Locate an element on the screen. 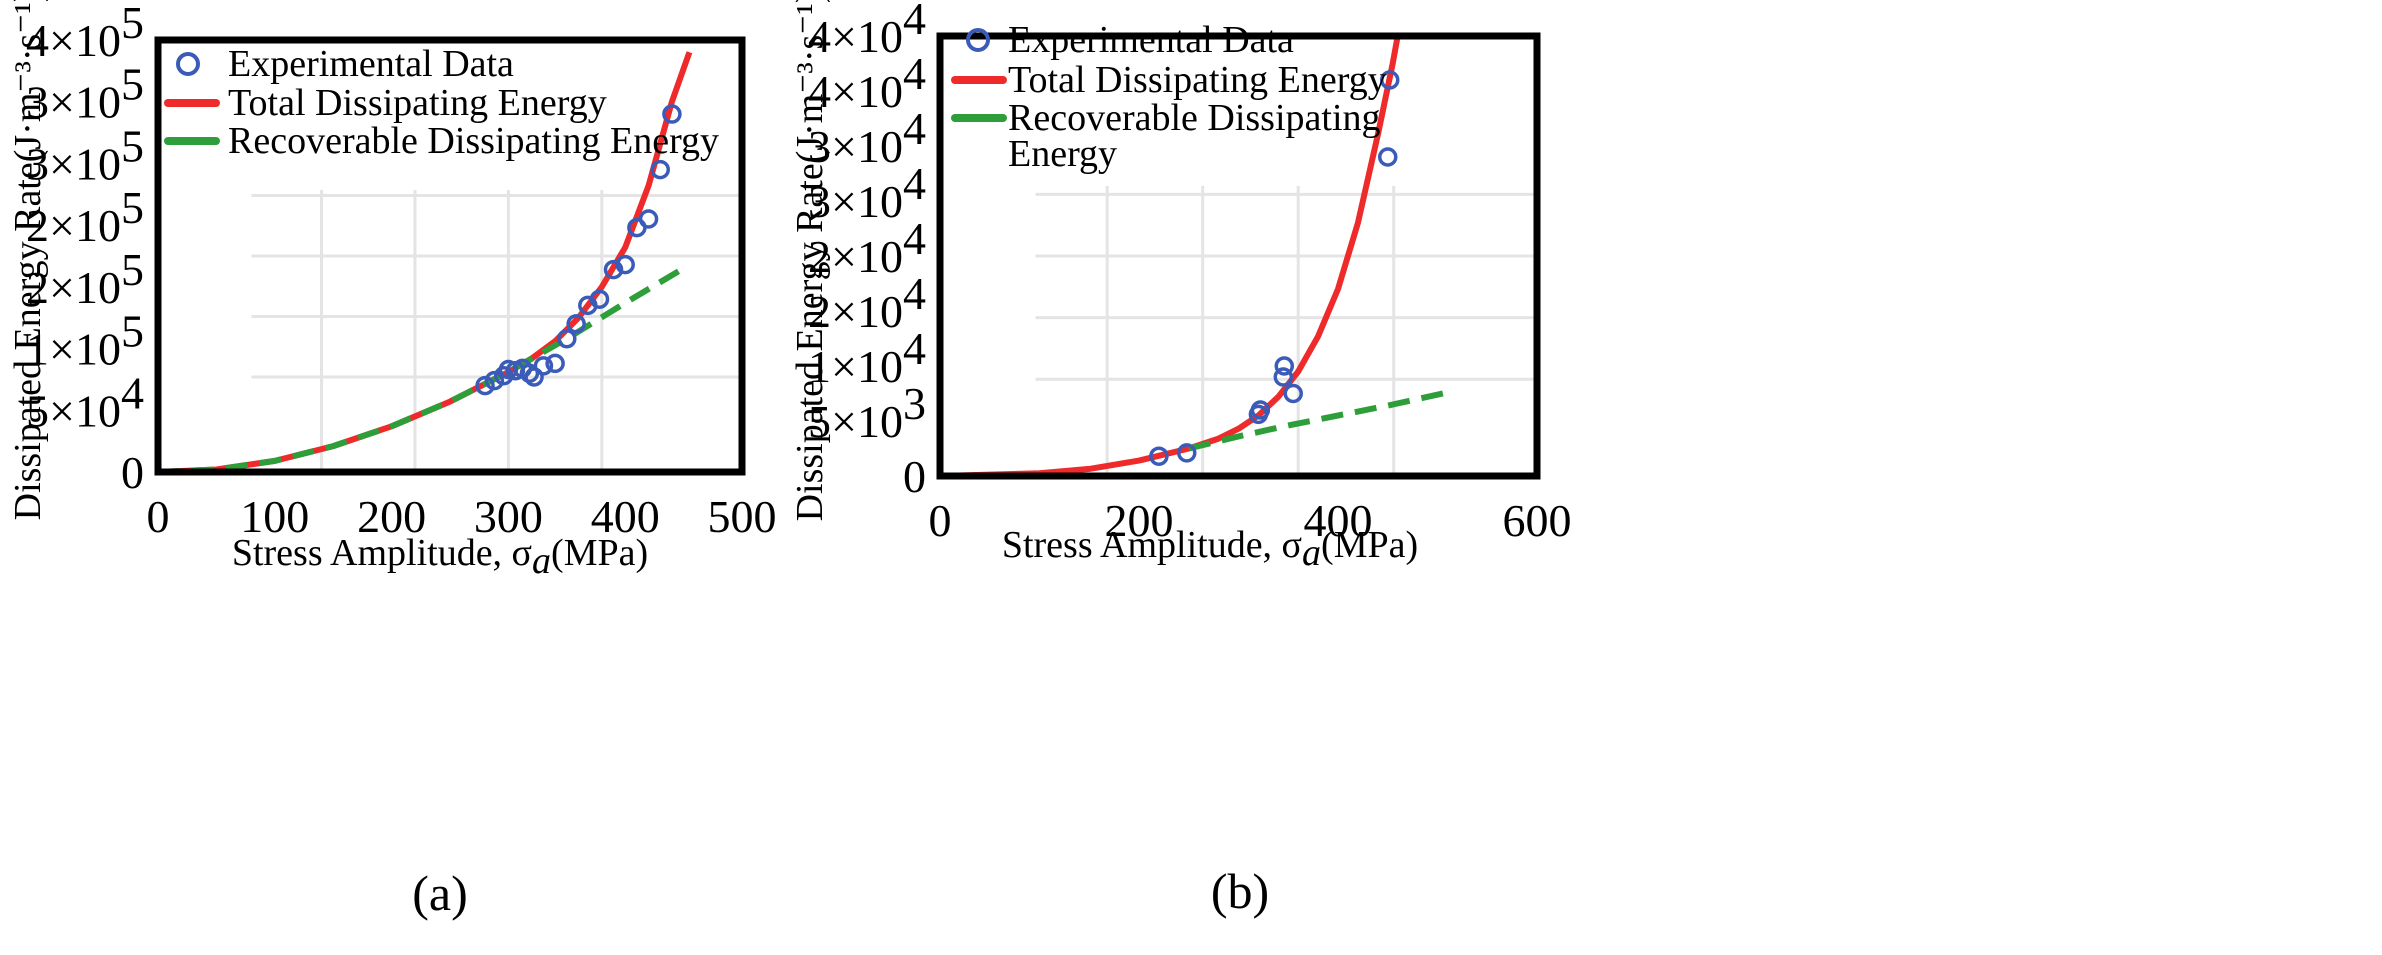  y-tick-label: 2×10⁵ is located at coordinates (85, 278).